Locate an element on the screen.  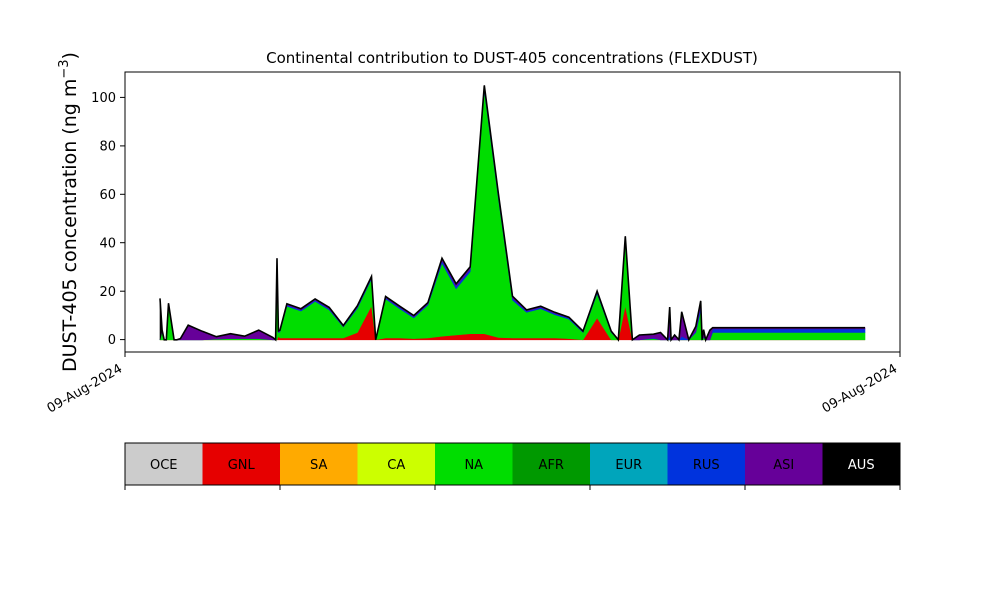
y-tick-label-0: 0 is located at coordinates (112, 340).